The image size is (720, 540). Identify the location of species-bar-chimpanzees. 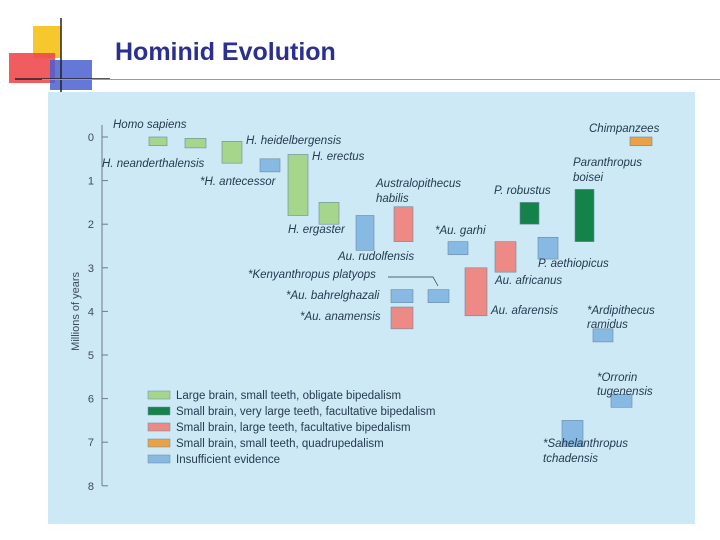
(641, 141).